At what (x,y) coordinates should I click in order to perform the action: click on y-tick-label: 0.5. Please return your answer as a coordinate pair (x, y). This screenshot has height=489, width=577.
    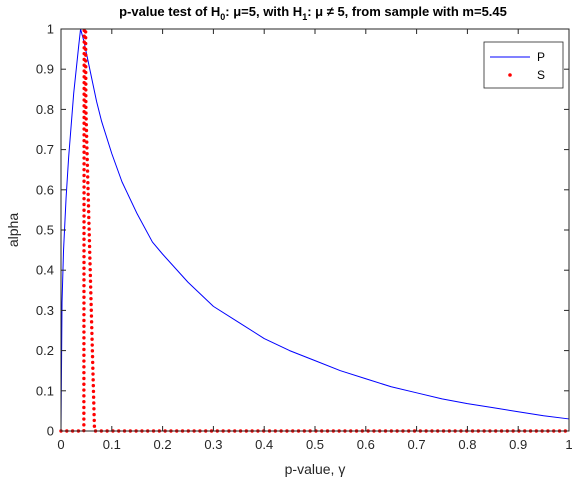
    Looking at the image, I should click on (45, 230).